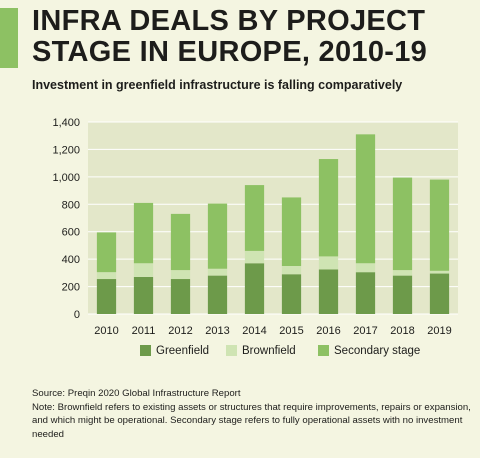 The width and height of the screenshot is (480, 458). I want to click on x-tick-label: 2014, so click(254, 331).